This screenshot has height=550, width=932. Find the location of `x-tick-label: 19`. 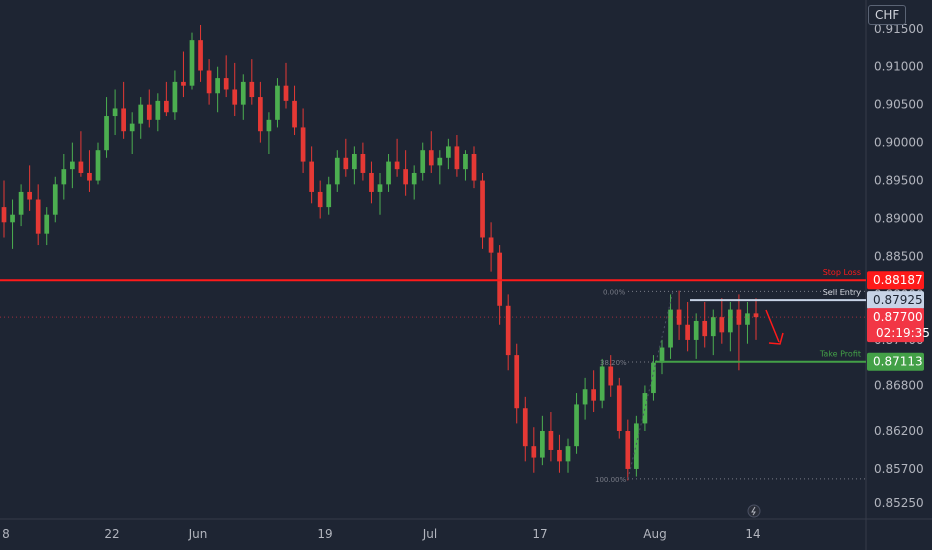

x-tick-label: 19 is located at coordinates (324, 534).